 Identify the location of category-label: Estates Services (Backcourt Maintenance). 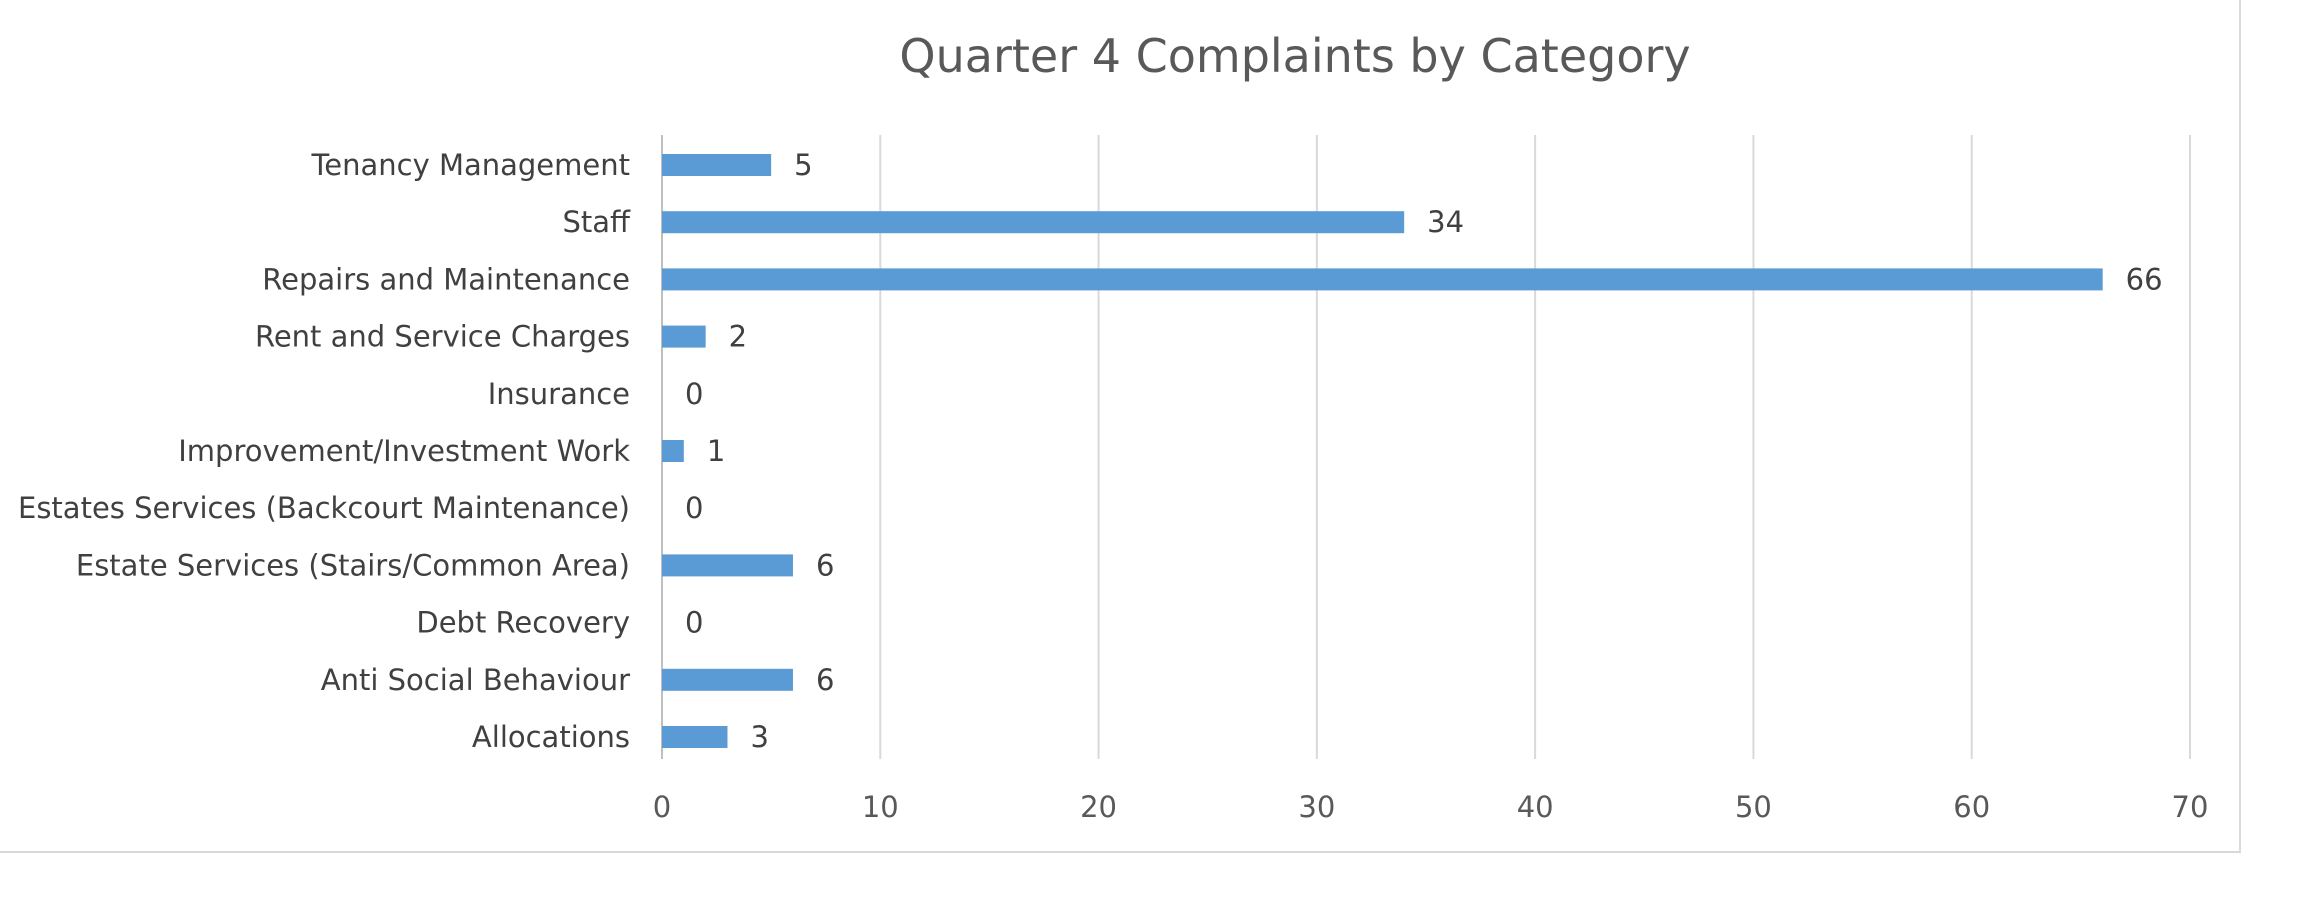
(324, 508).